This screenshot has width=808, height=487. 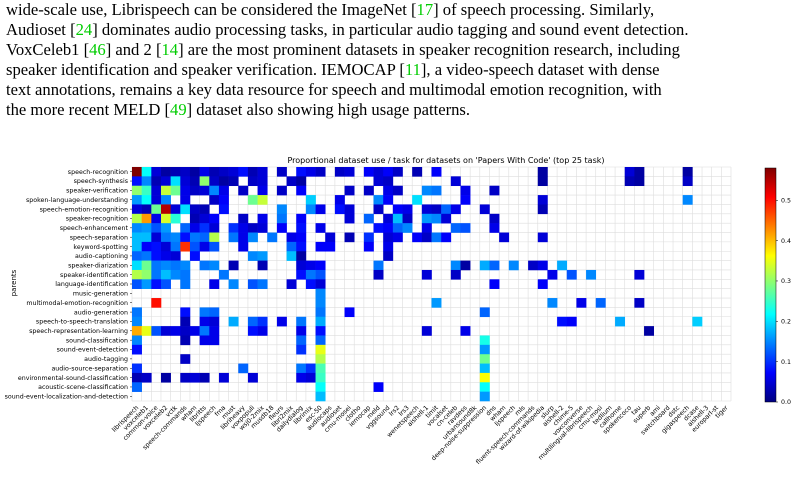 I want to click on row-label: audio-source-separation, so click(x=89, y=368).